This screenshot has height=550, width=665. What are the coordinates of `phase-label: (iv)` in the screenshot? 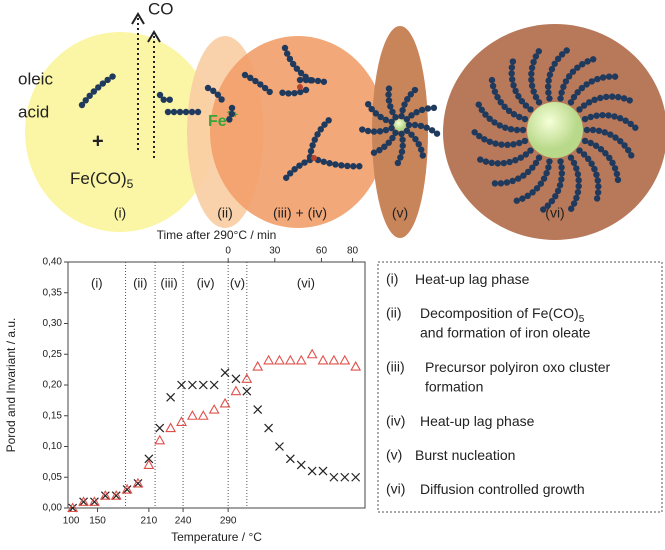 It's located at (206, 282).